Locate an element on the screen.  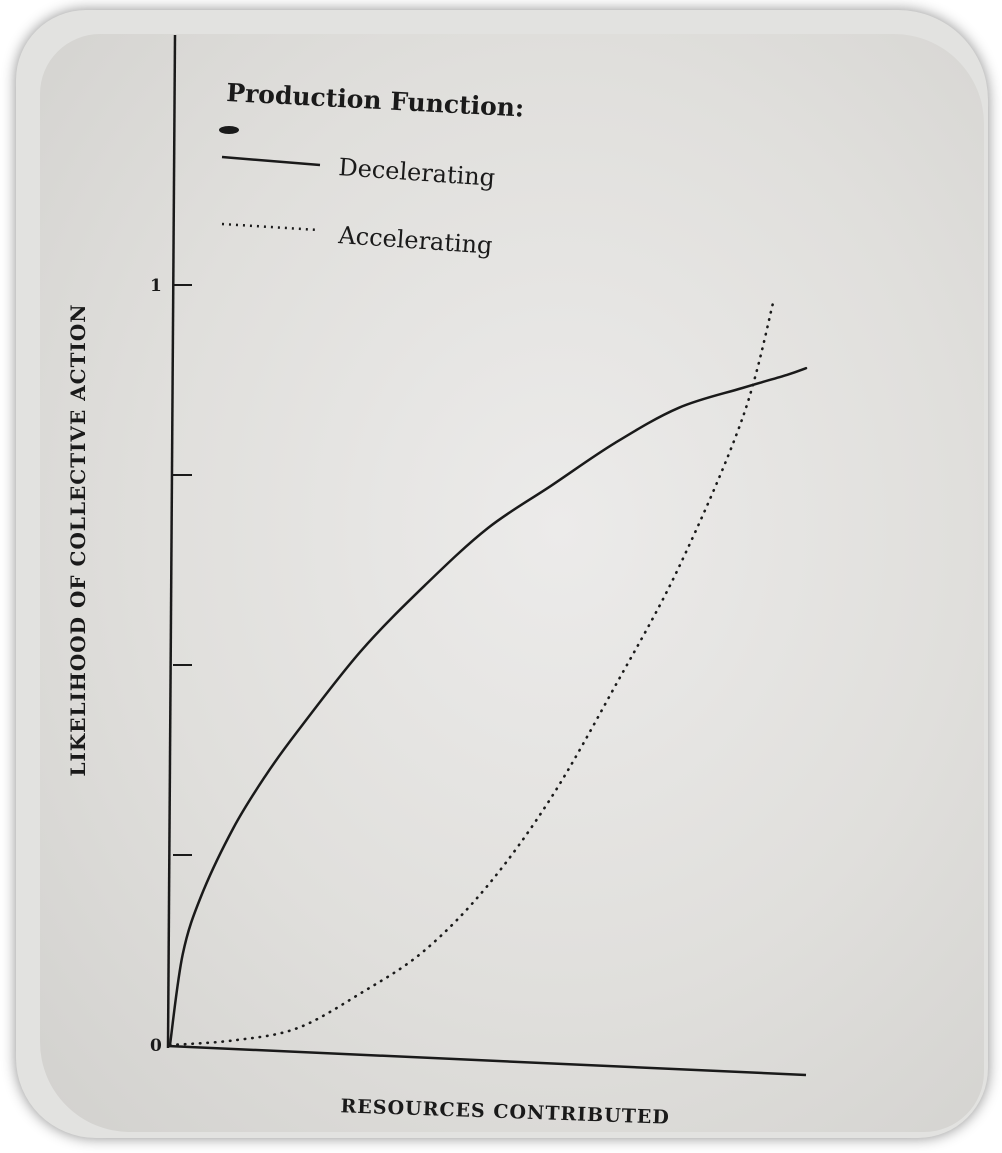
y-axis-ticks: 01 is located at coordinates (171, 666).